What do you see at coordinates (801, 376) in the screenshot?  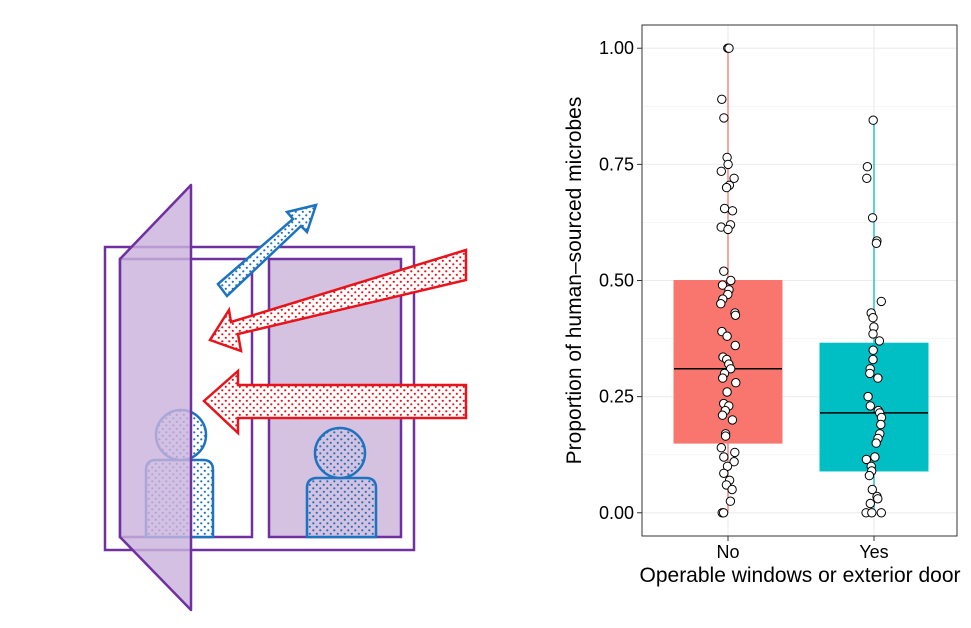 I see `boxes` at bounding box center [801, 376].